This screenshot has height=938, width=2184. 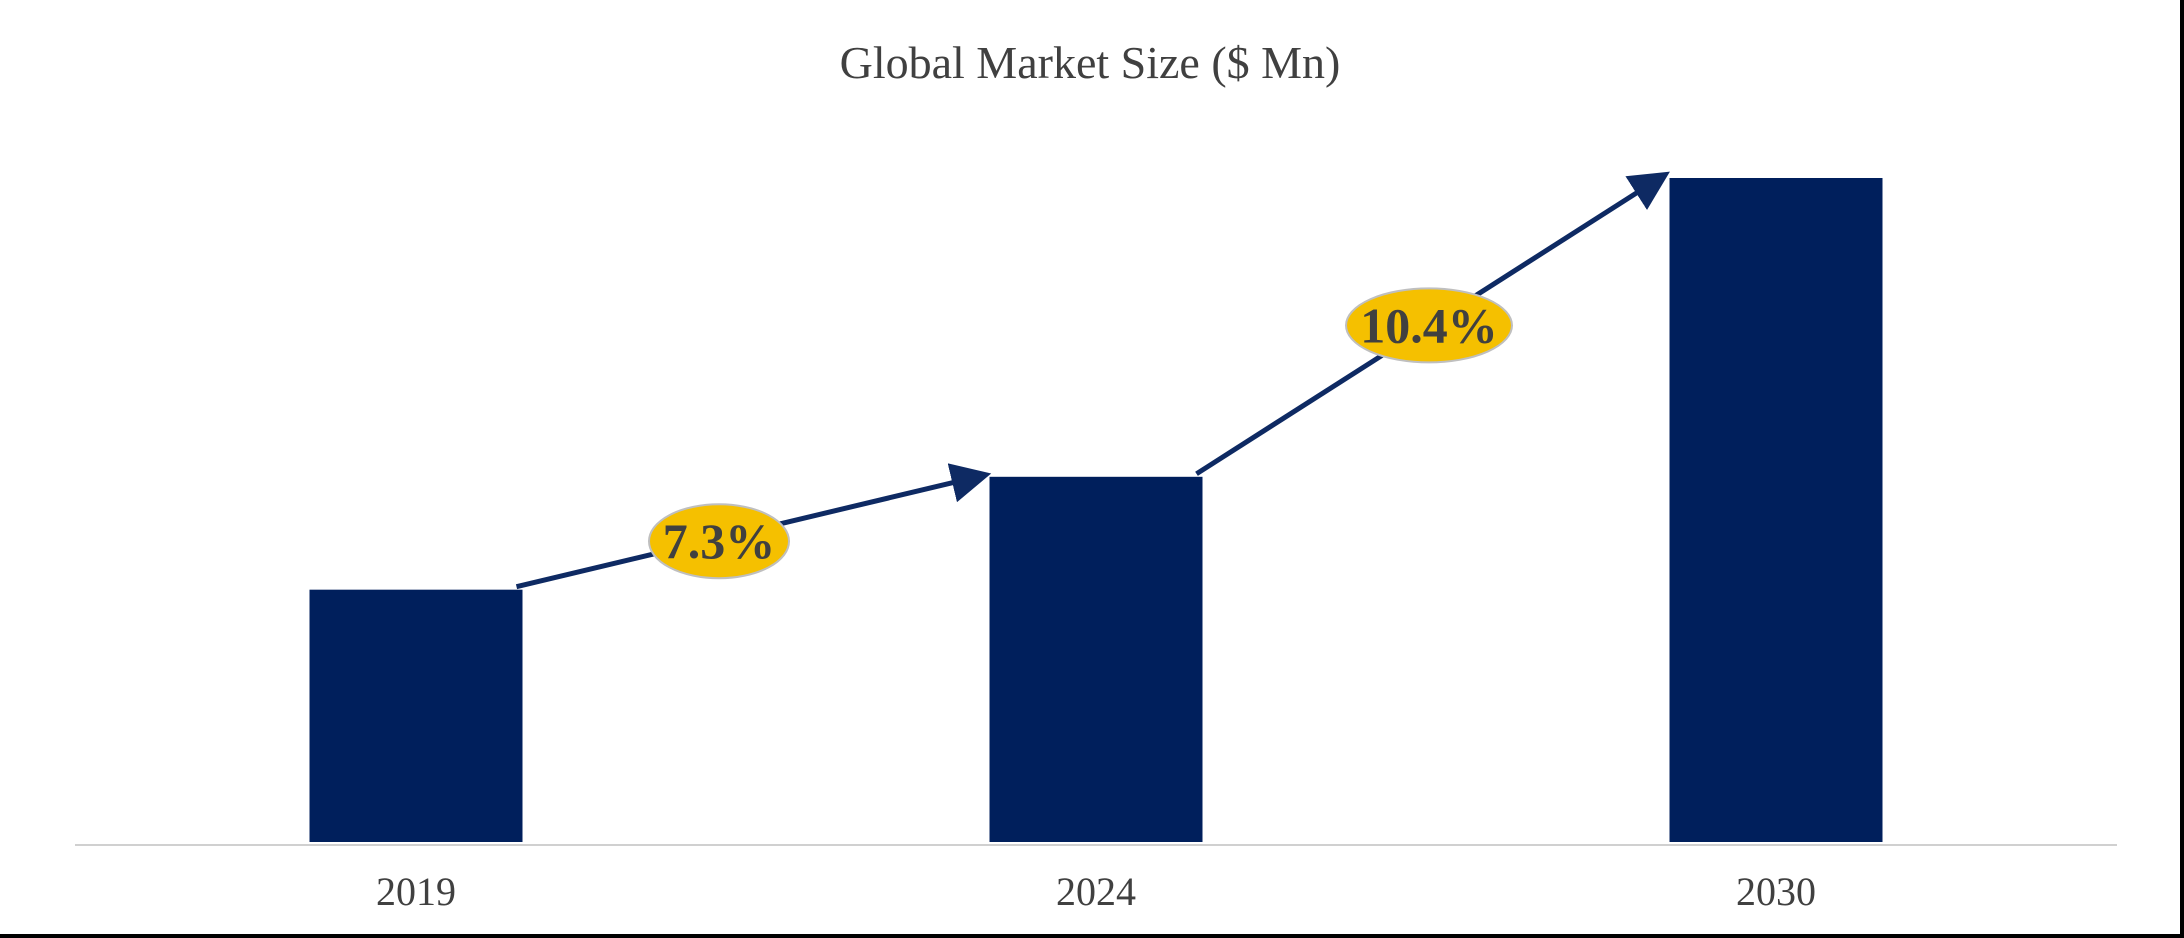 I want to click on chart-title: Global Market Size ($ Mn), so click(x=1090, y=62).